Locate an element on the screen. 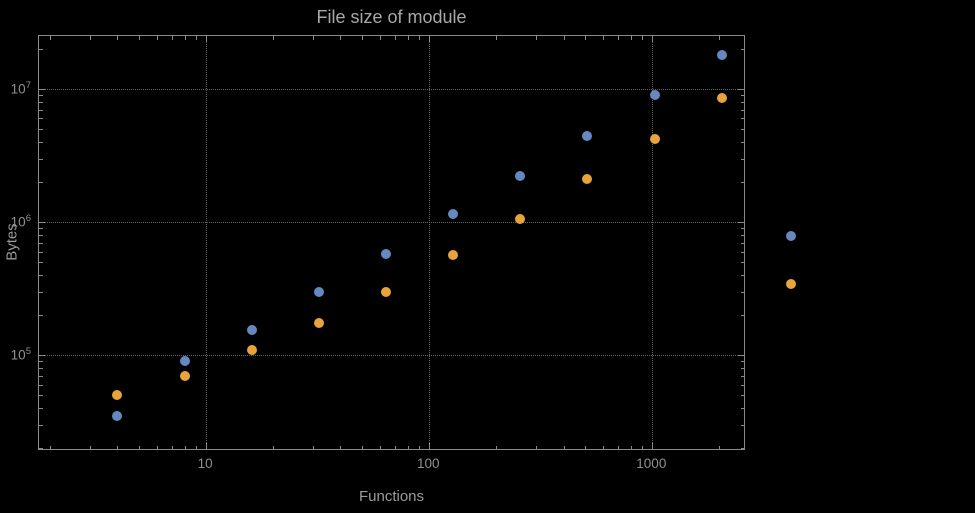  gridline-vertical is located at coordinates (653, 242).